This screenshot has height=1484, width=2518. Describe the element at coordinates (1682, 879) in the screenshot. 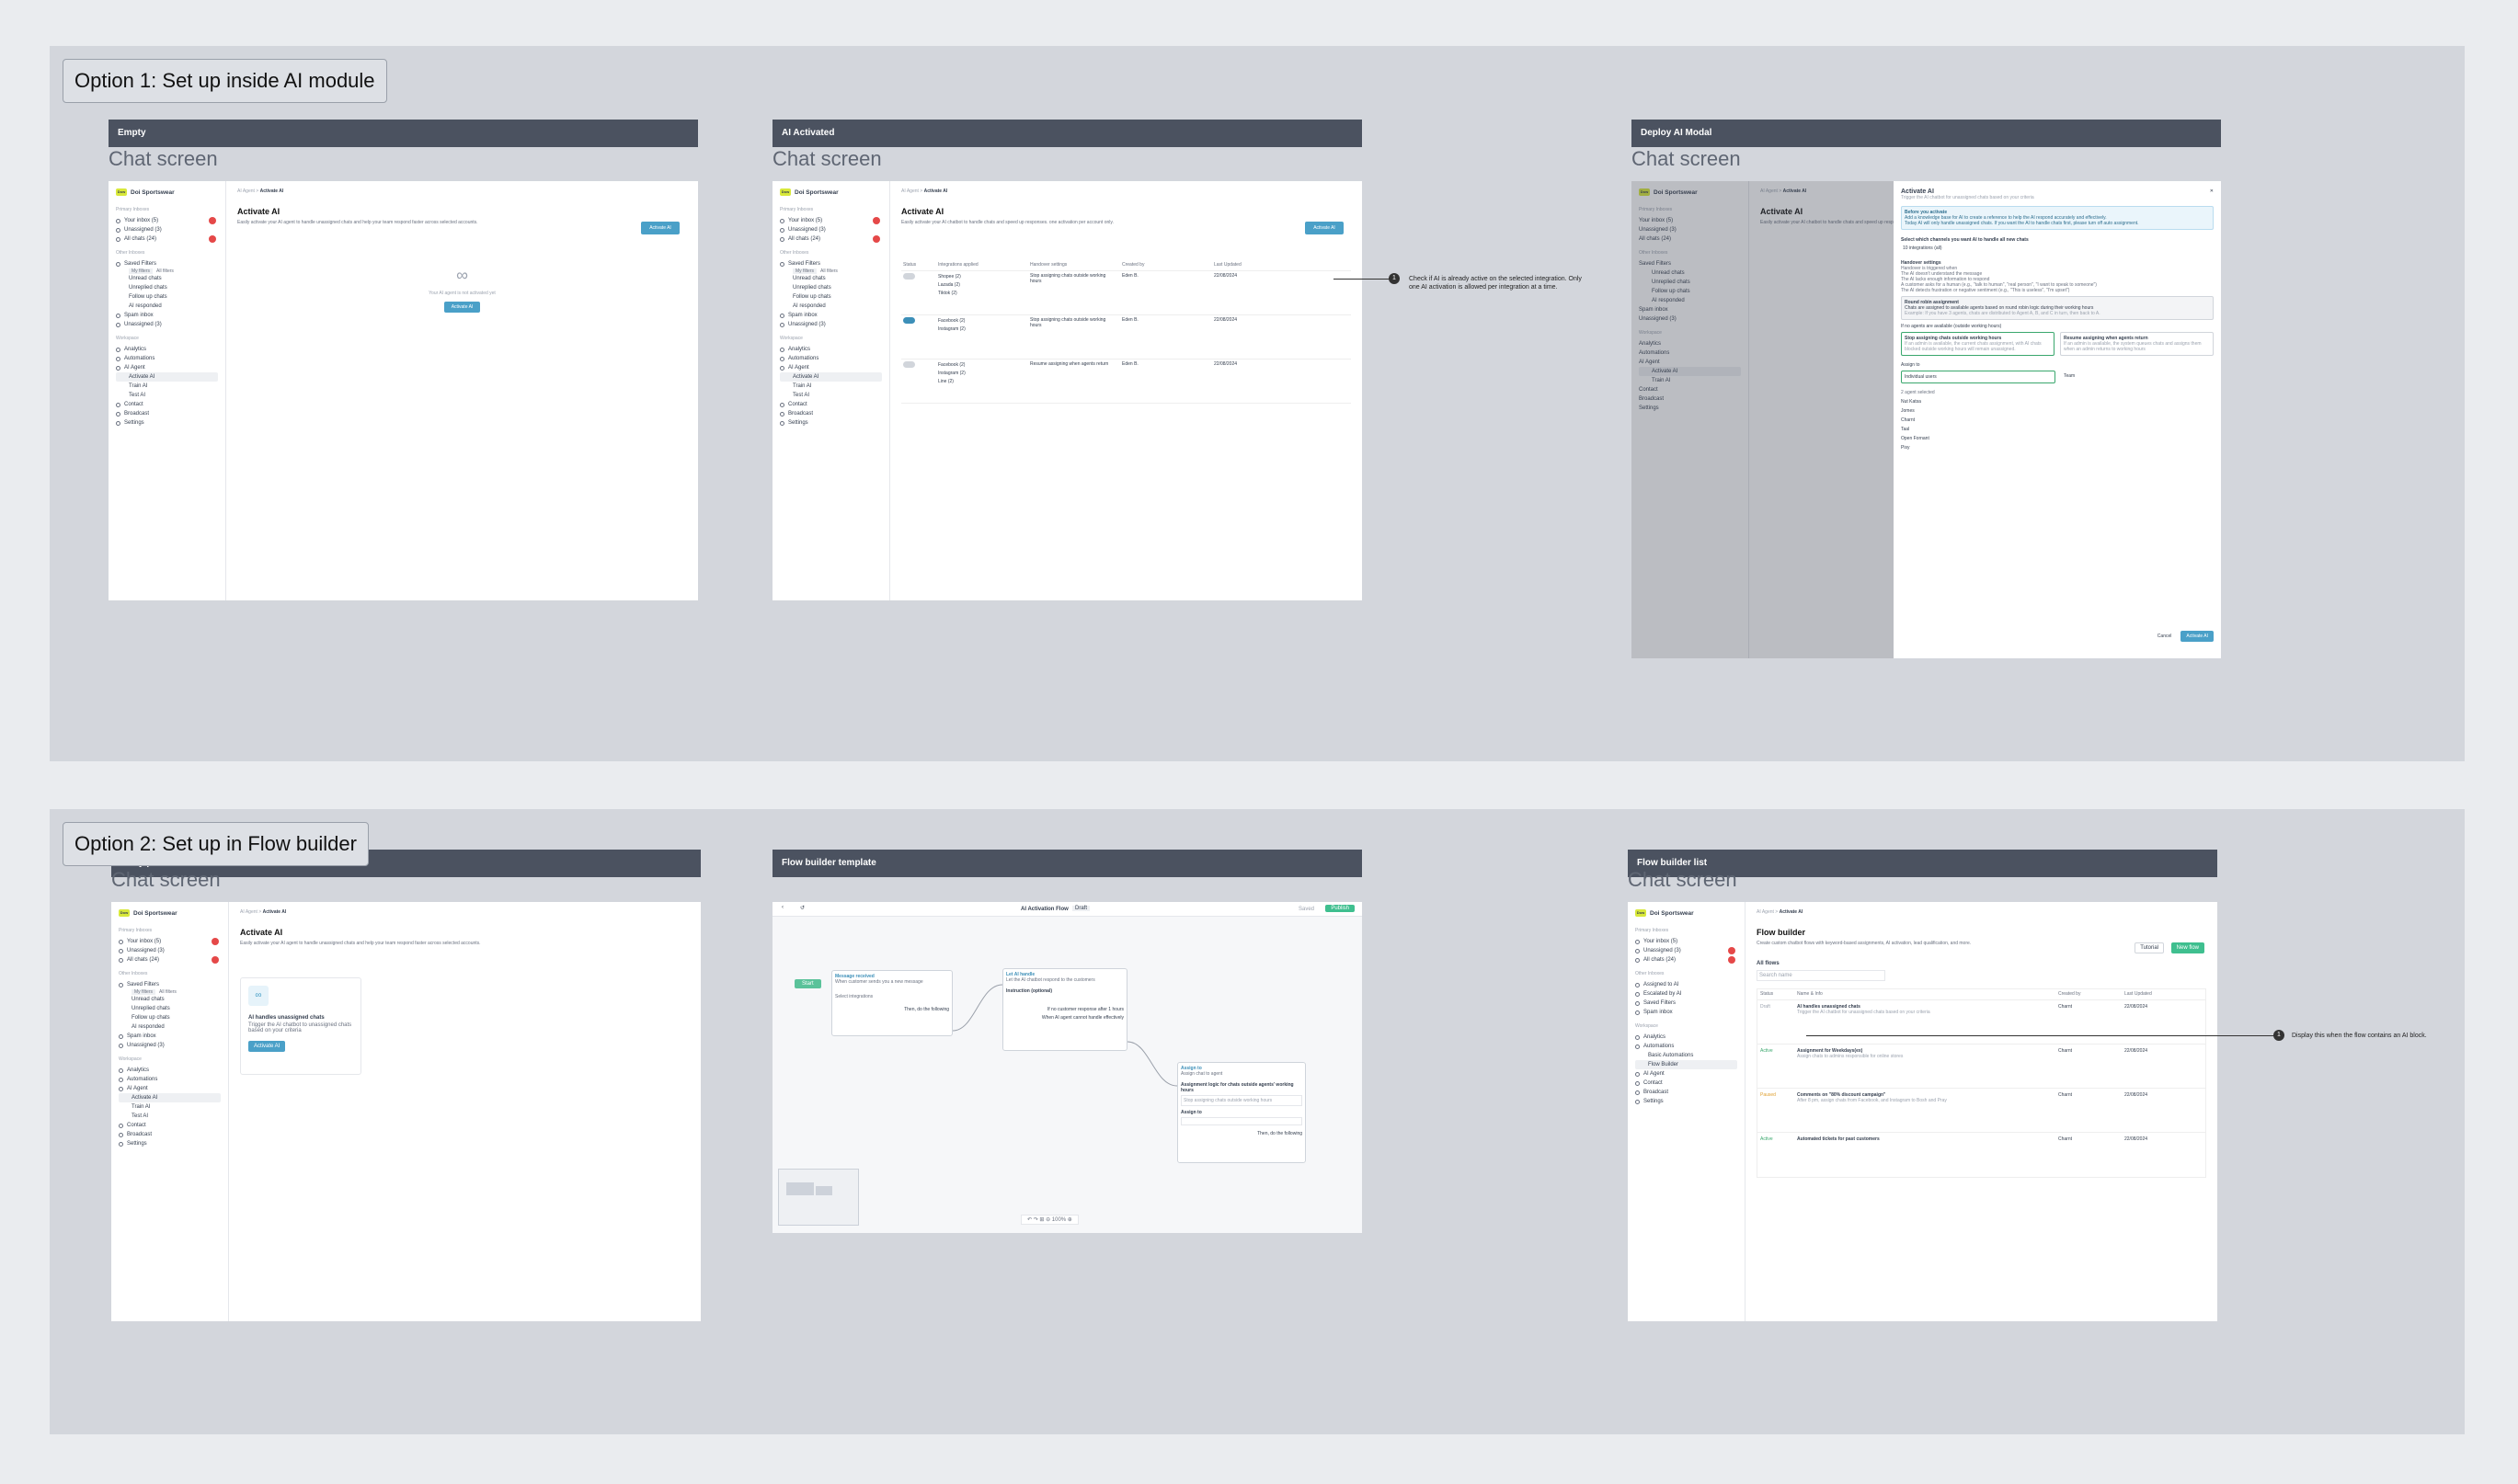

I see `panel-sub-list: Chat screen` at that location.